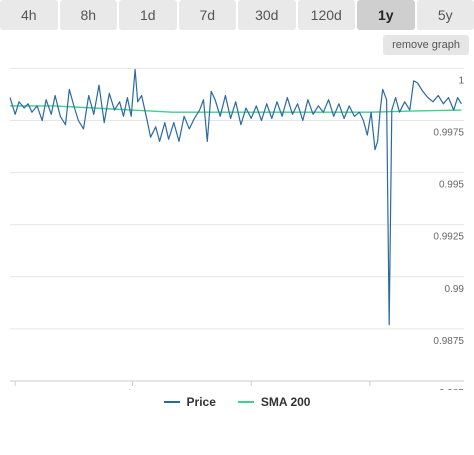 This screenshot has height=455, width=474. Describe the element at coordinates (252, 389) in the screenshot. I see `x-tick-label: Oct '25` at that location.